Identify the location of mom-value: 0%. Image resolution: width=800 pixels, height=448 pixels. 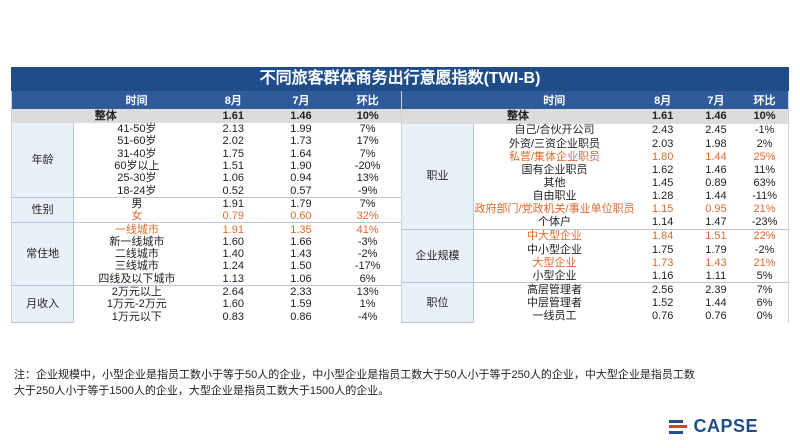
(764, 316).